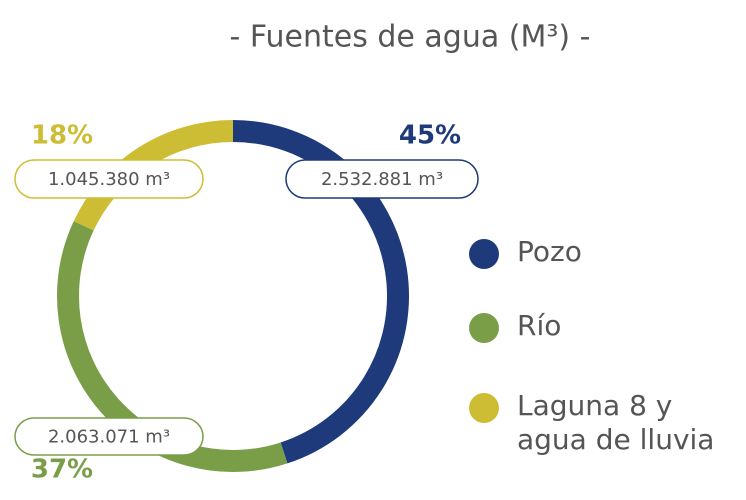 Image resolution: width=746 pixels, height=500 pixels. Describe the element at coordinates (616, 422) in the screenshot. I see `legend-label: Laguna 8 y agua de lluvia` at that location.